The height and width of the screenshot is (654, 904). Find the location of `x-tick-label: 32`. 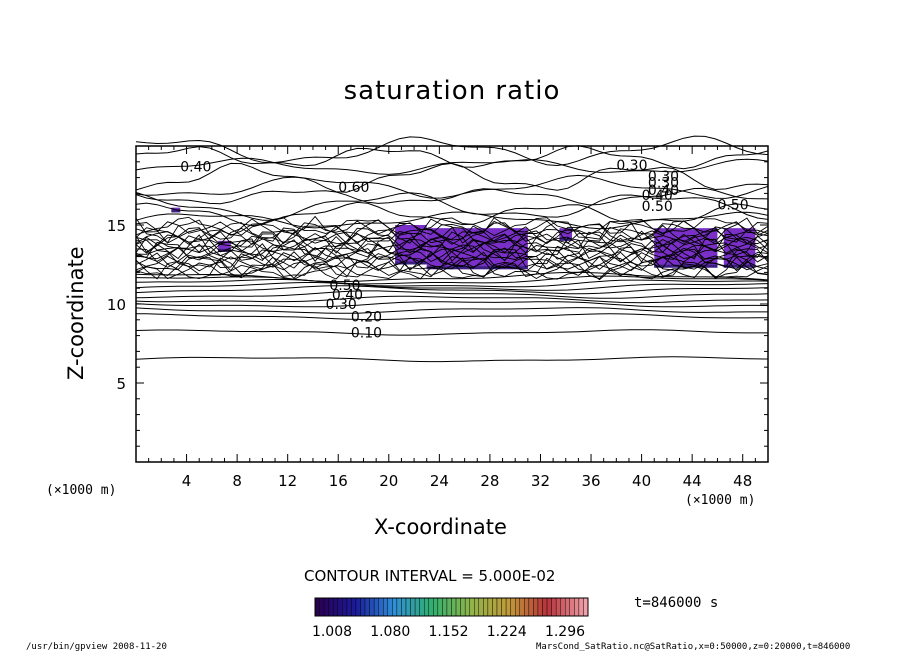

x-tick-label: 32 is located at coordinates (540, 481).